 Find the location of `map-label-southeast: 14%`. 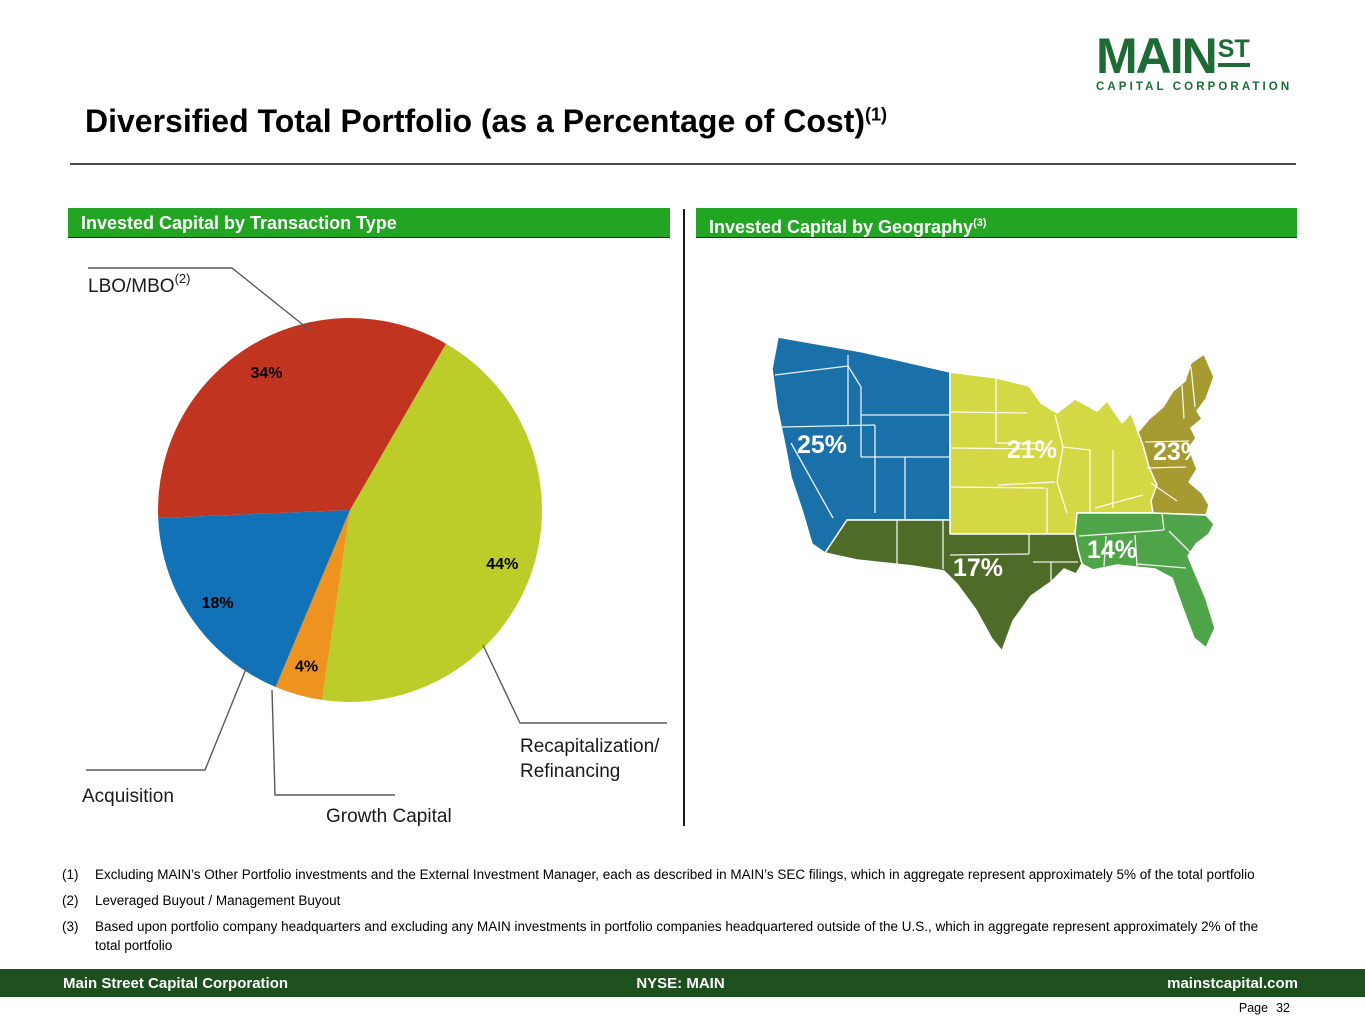

map-label-southeast: 14% is located at coordinates (1112, 550).